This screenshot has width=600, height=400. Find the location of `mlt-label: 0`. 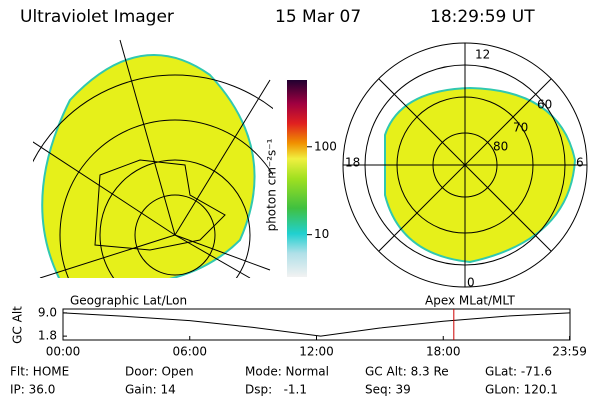

mlt-label: 0 is located at coordinates (471, 283).